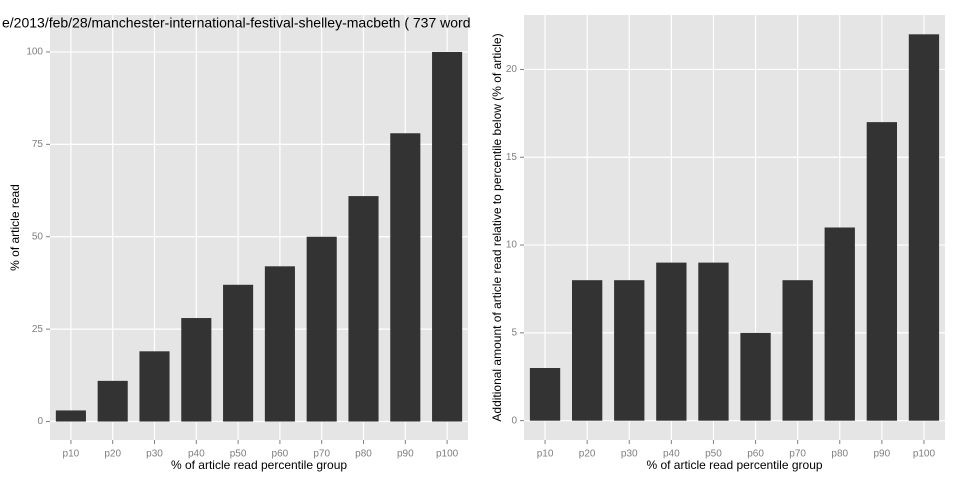 The height and width of the screenshot is (480, 960). What do you see at coordinates (512, 69) in the screenshot?
I see `y-tick-label: 20` at bounding box center [512, 69].